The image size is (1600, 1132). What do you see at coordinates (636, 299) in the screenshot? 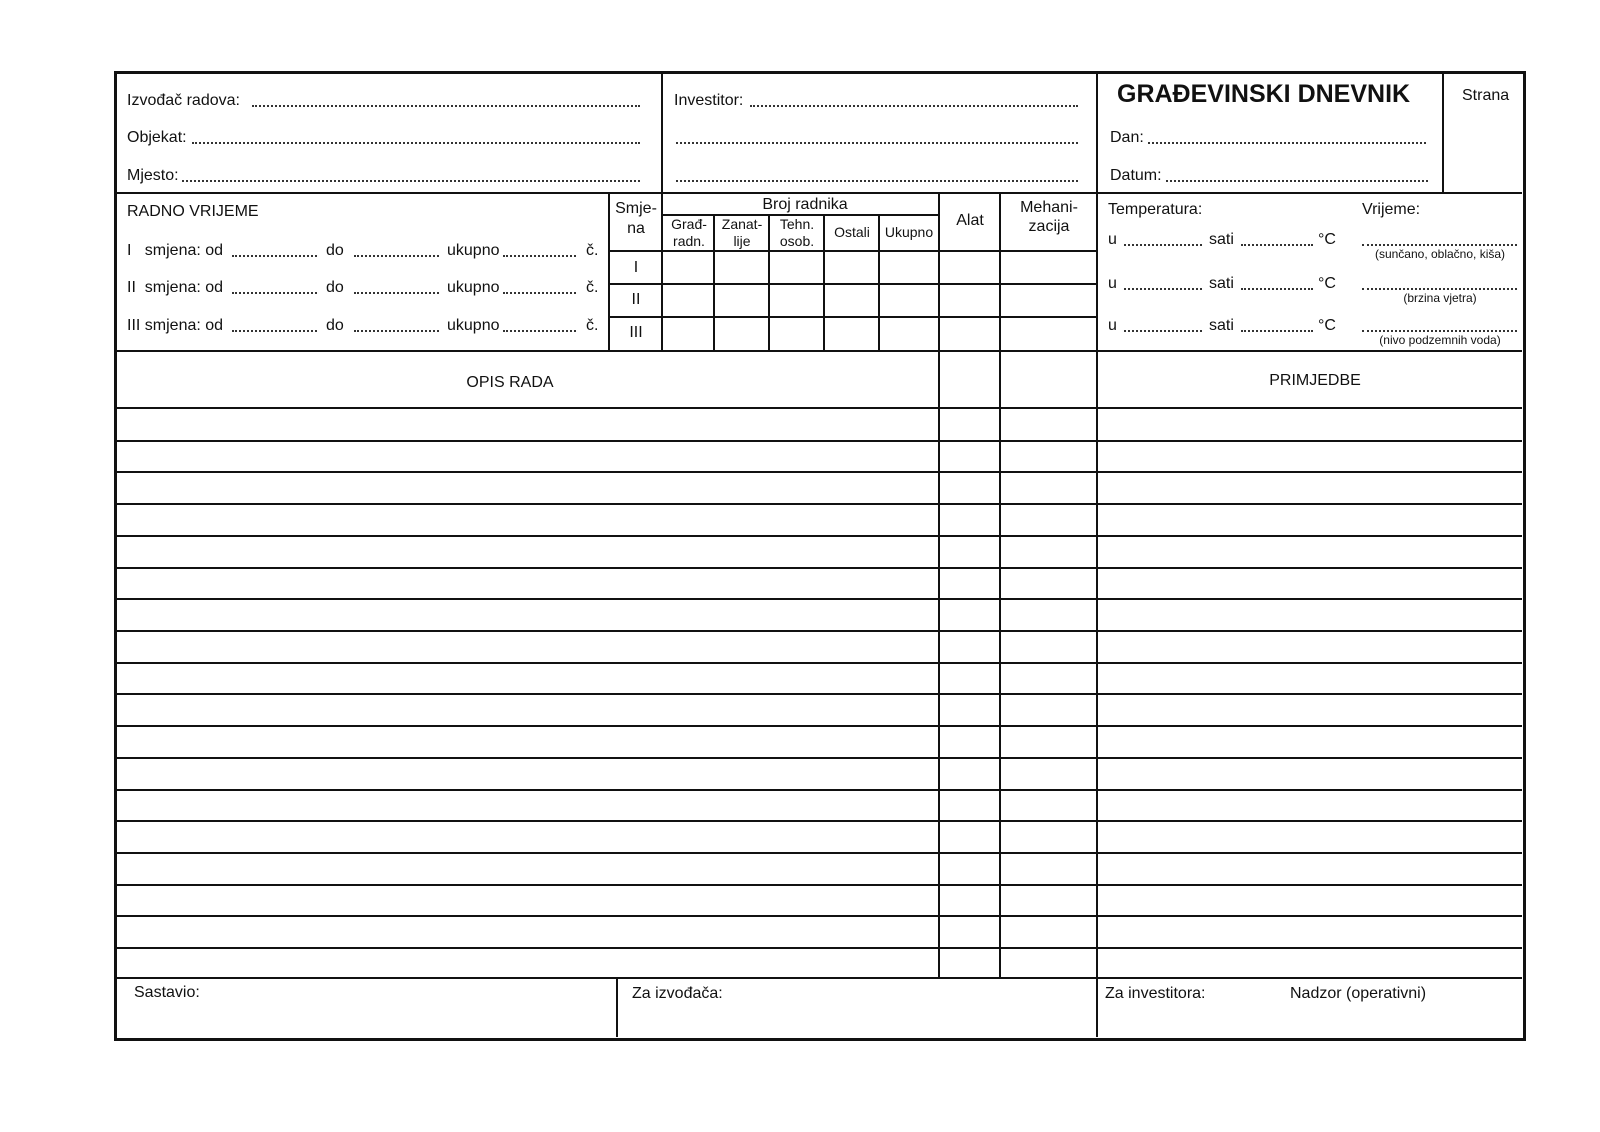
I see `shift-row-2: II` at bounding box center [636, 299].